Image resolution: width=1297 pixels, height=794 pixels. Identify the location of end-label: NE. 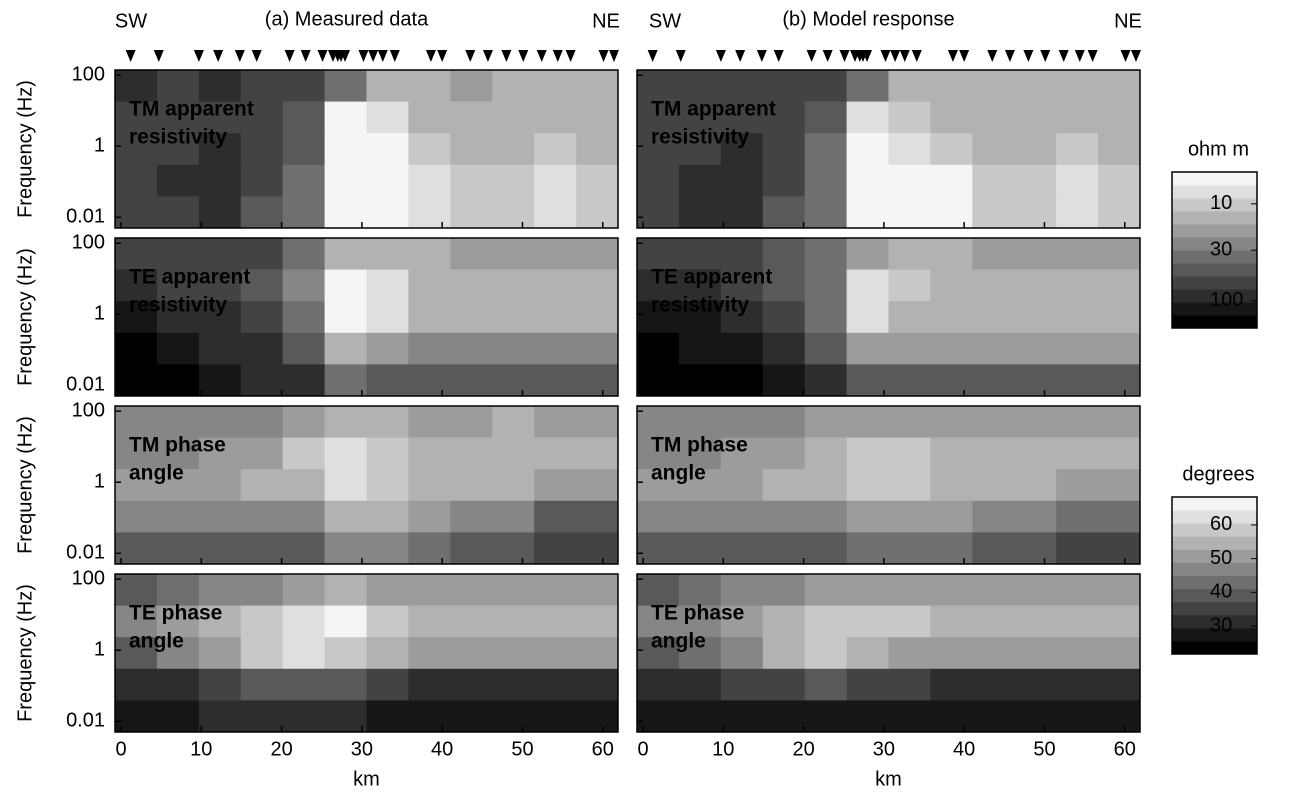
(1128, 21).